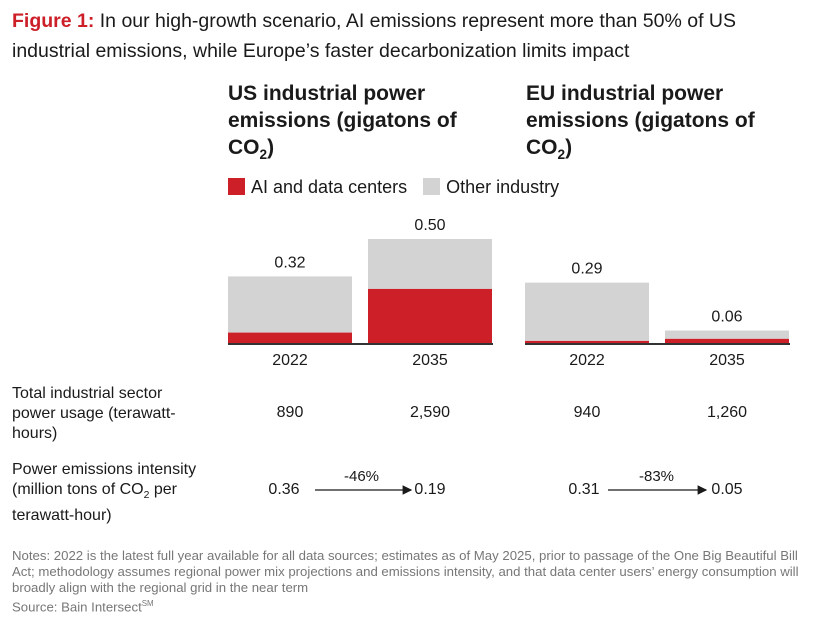 Image resolution: width=814 pixels, height=622 pixels. I want to click on usage-value: 940, so click(587, 412).